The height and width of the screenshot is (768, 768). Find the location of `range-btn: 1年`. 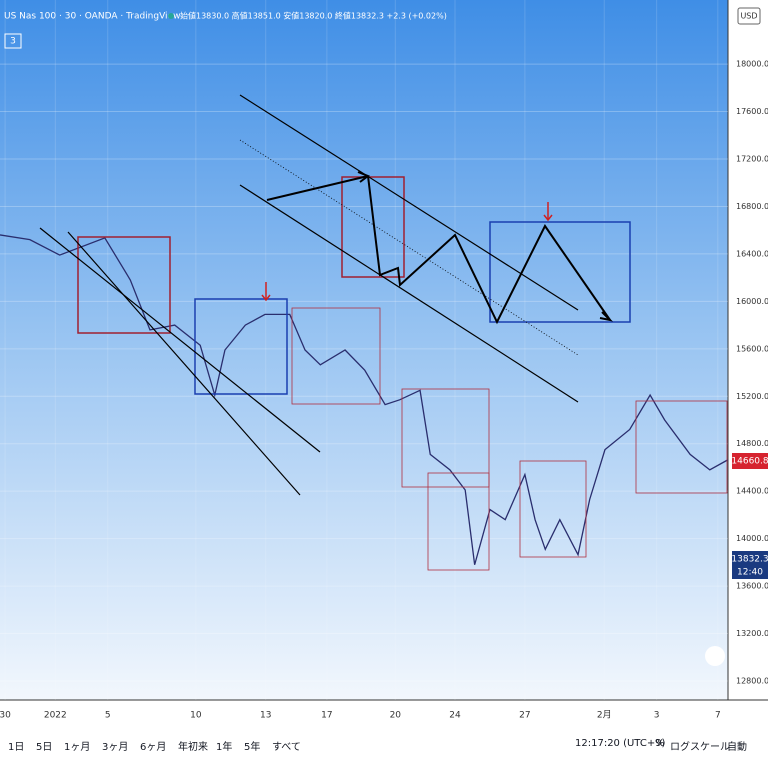

range-btn: 1年 is located at coordinates (224, 747).